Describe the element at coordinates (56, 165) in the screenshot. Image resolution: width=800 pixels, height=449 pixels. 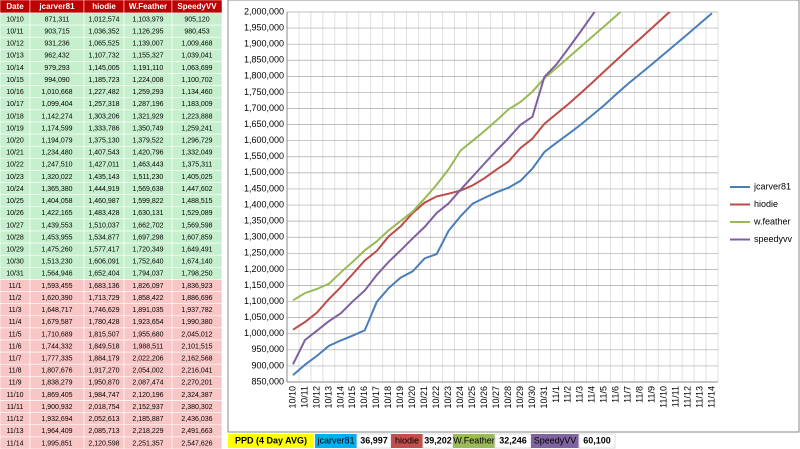
I see `cell-text: 1,247,510` at that location.